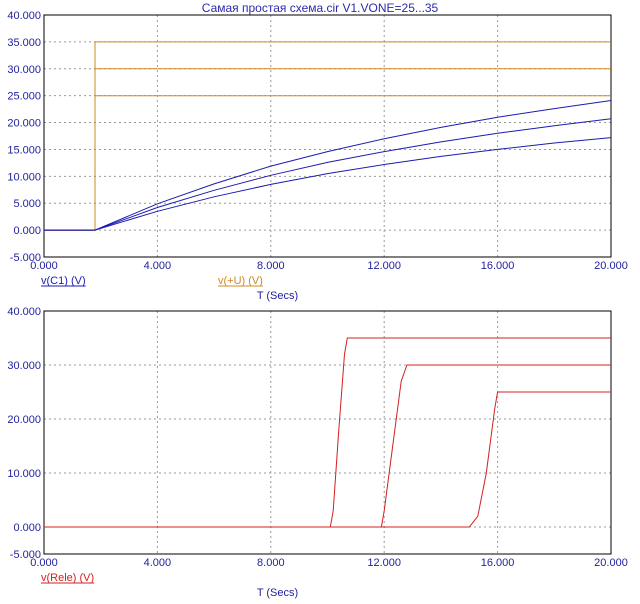 The image size is (640, 604). Describe the element at coordinates (24, 97) in the screenshot. I see `y-tick-label: 25.000` at that location.